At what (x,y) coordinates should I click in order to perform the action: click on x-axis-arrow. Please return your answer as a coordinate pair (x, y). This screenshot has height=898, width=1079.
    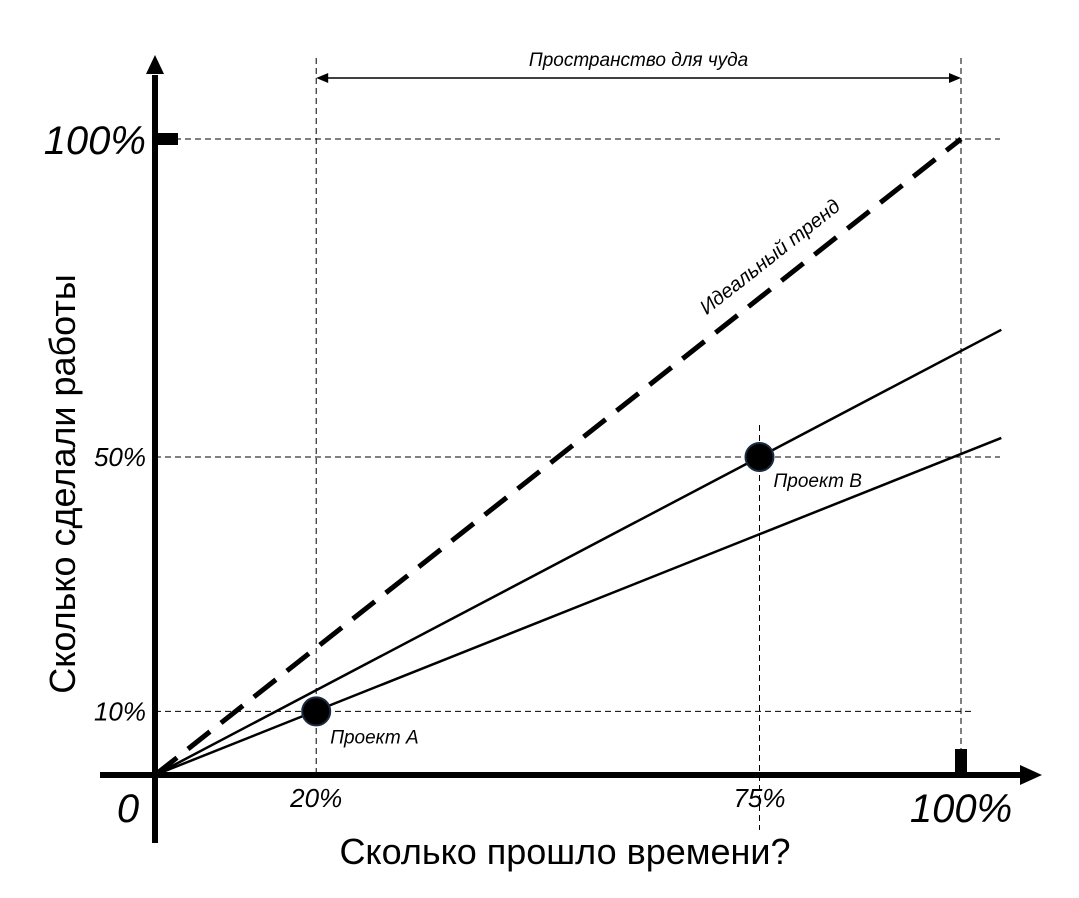
    Looking at the image, I should click on (1031, 775).